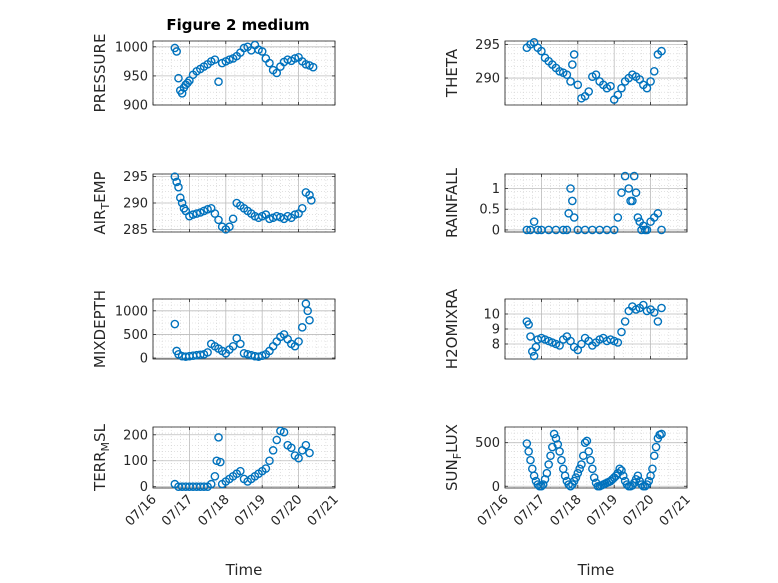 The height and width of the screenshot is (583, 778). Describe the element at coordinates (135, 76) in the screenshot. I see `y-tick-label: 950` at that location.